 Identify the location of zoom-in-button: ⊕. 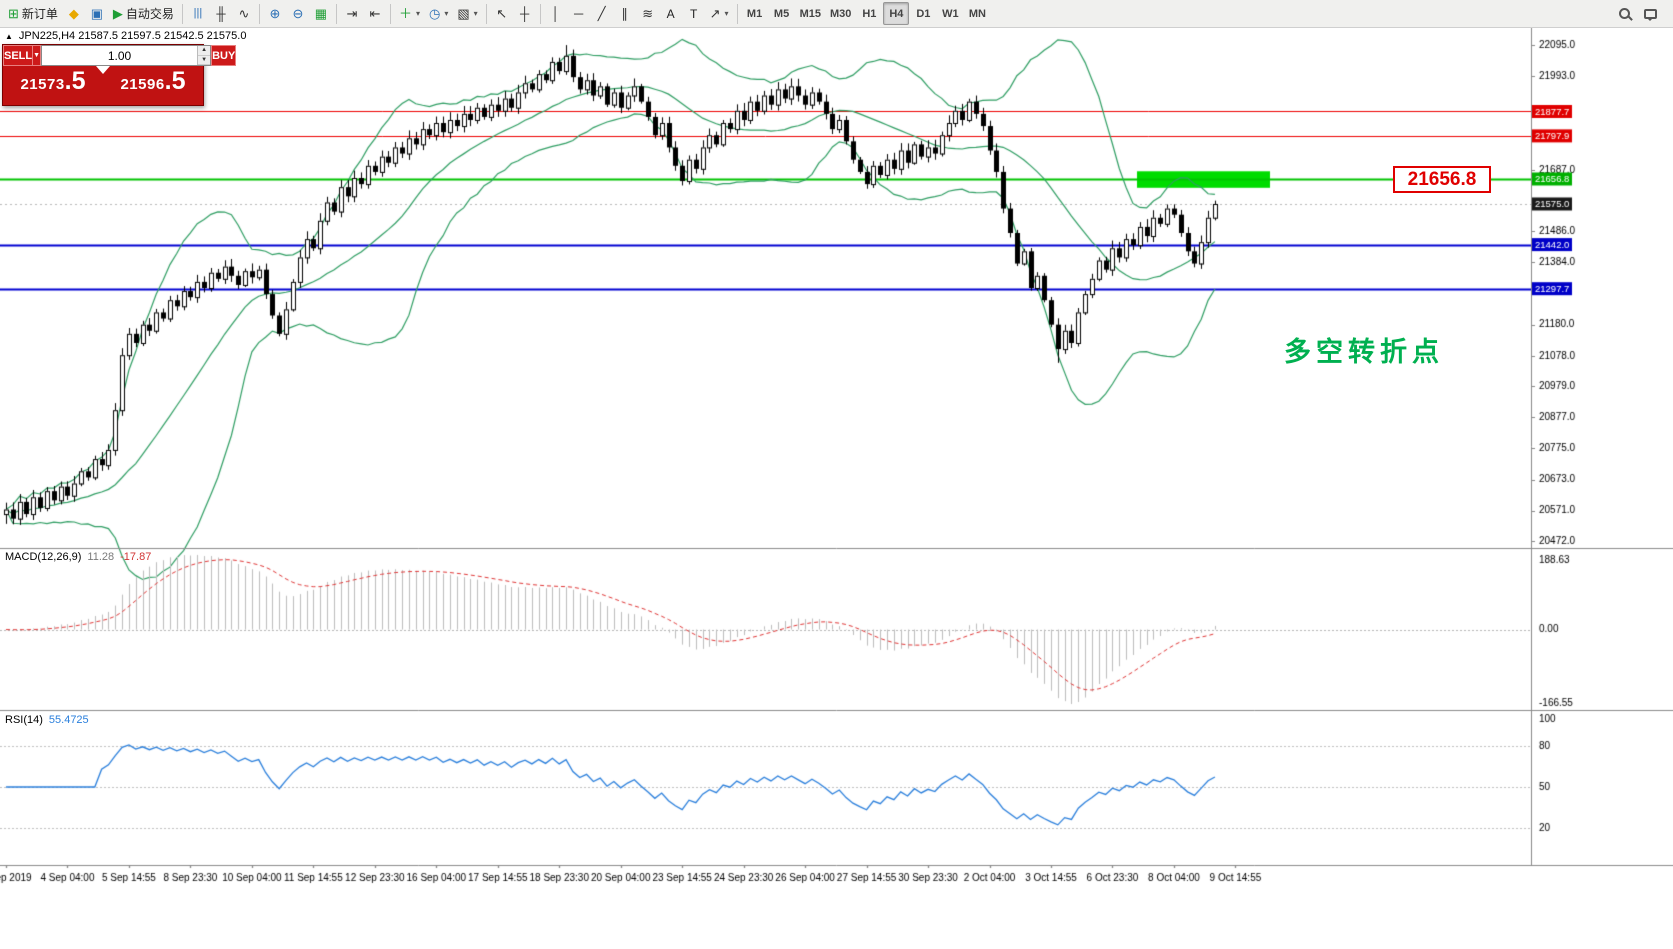
(275, 13).